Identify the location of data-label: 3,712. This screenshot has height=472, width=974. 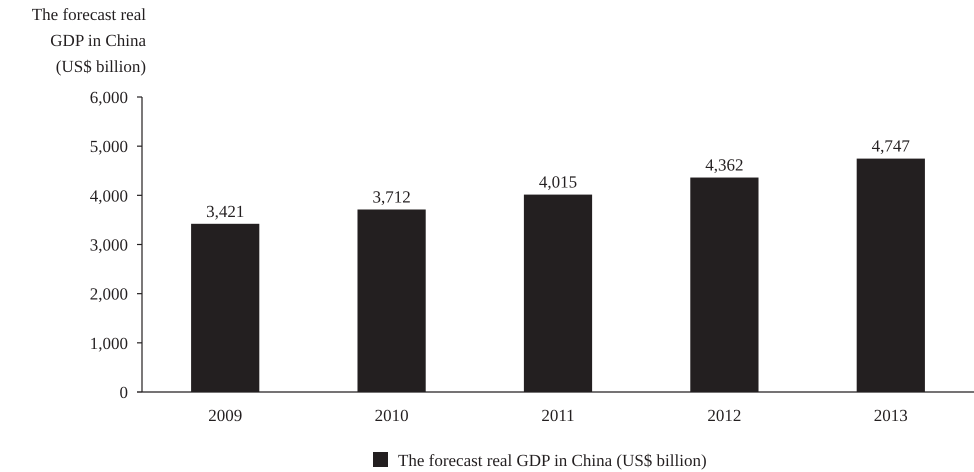
(391, 196).